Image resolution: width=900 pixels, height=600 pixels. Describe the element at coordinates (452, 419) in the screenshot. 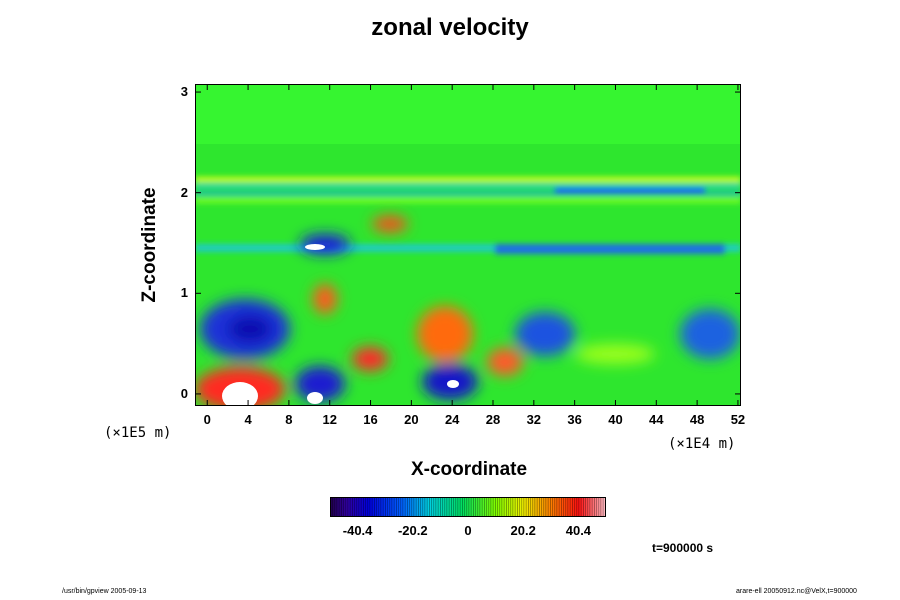

I see `x-tick-label: 24` at that location.